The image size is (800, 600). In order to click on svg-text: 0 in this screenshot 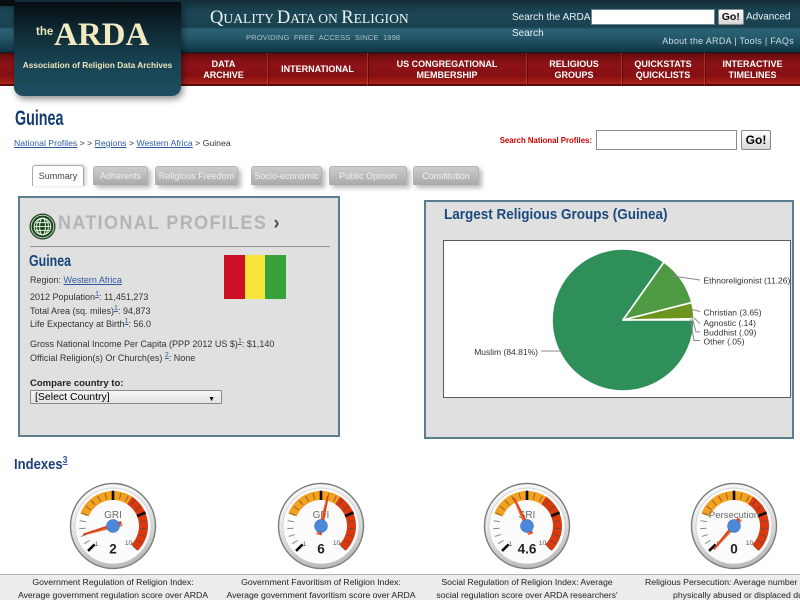, I will do `click(734, 548)`.